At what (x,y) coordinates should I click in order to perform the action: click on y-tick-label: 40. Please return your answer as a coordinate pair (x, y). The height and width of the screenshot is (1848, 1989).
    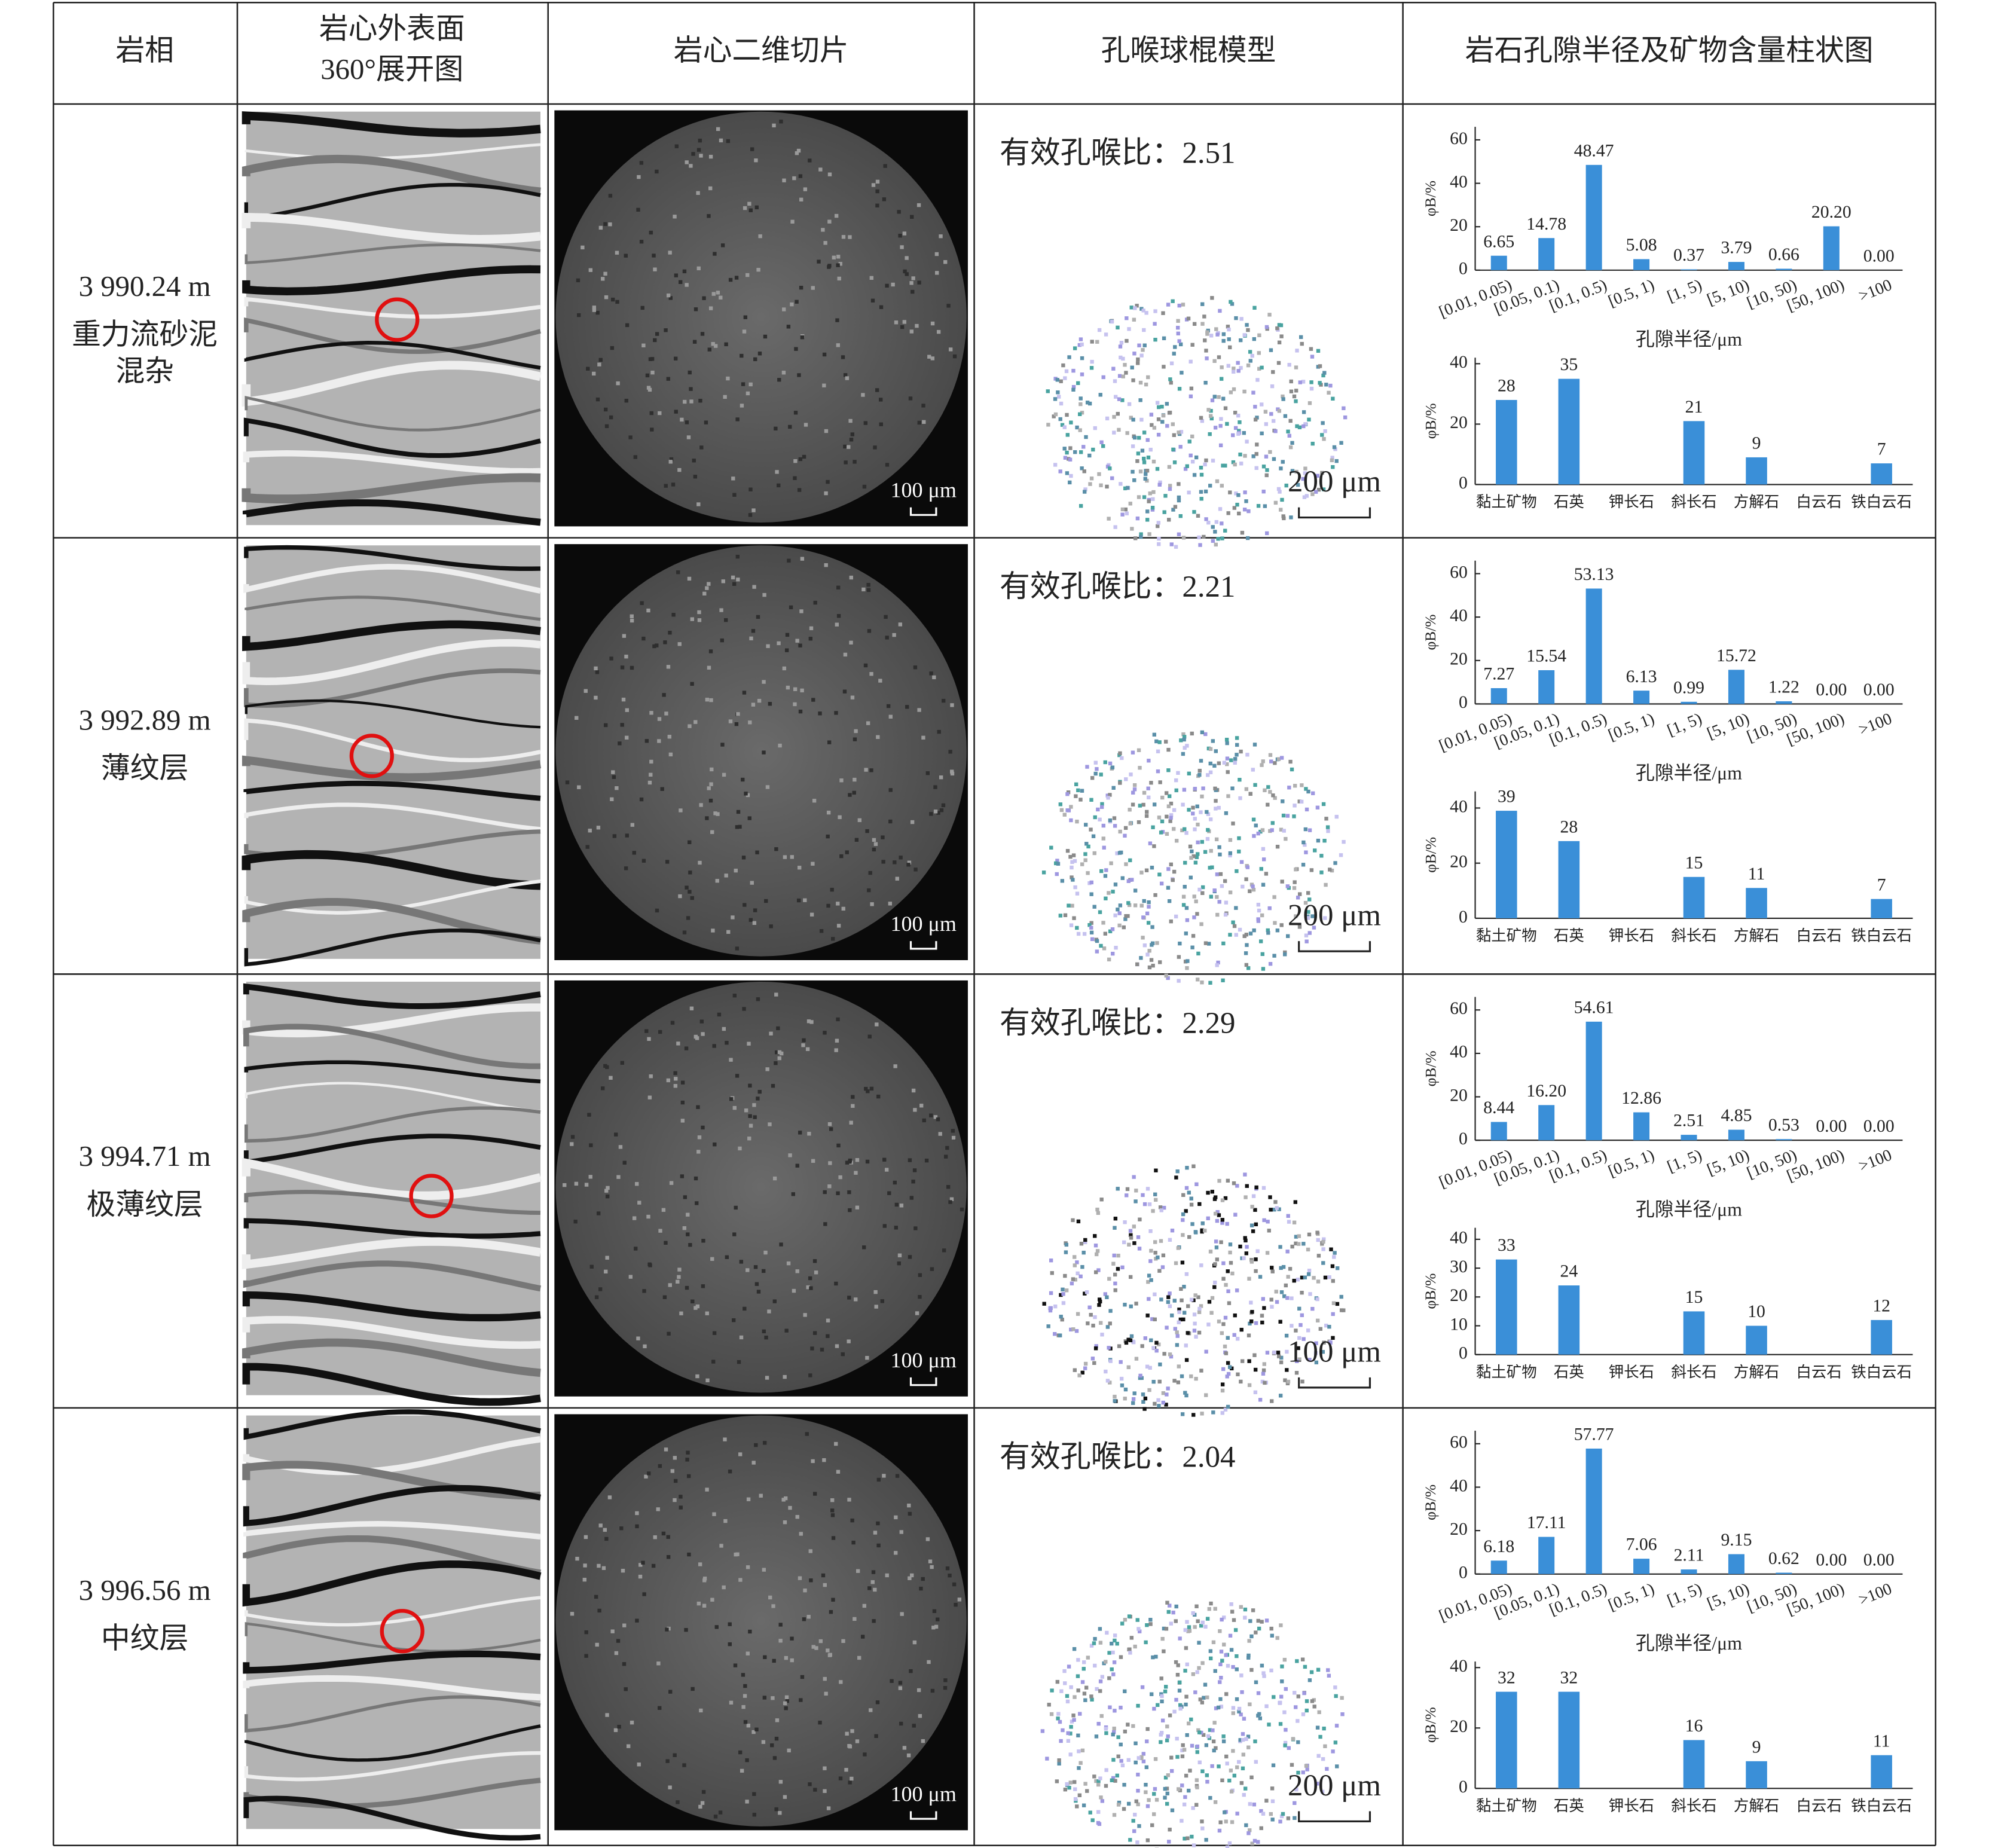
    Looking at the image, I should click on (1459, 1485).